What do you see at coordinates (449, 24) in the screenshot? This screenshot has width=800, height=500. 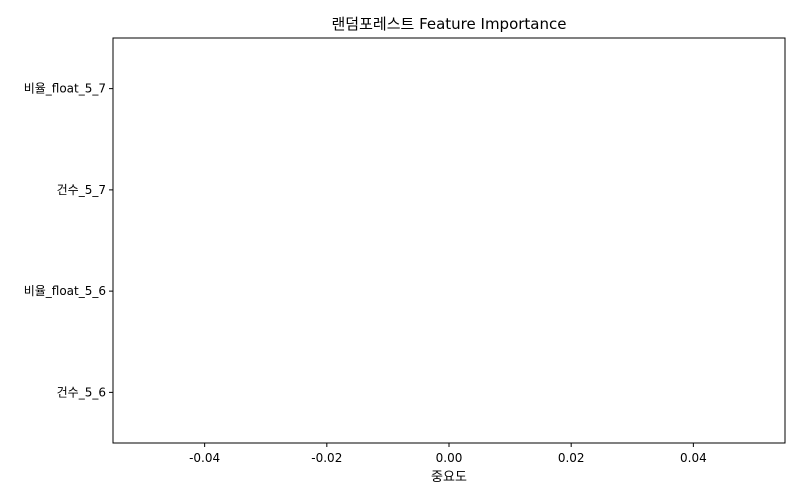 I see `chart-title: 랜덤포레스트 Feature Importance` at bounding box center [449, 24].